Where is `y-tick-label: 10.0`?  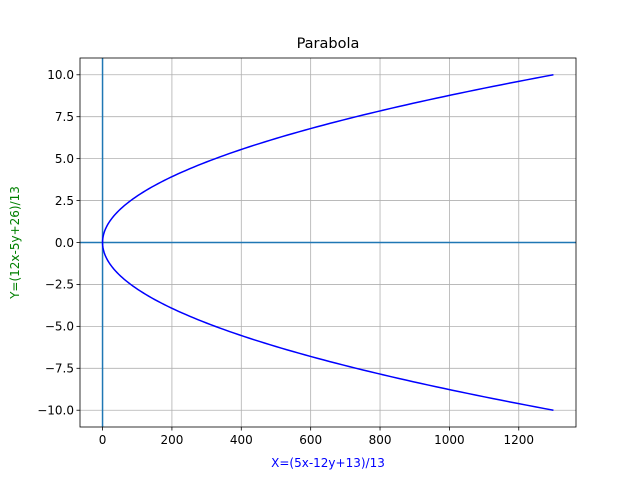
y-tick-label: 10.0 is located at coordinates (60, 75).